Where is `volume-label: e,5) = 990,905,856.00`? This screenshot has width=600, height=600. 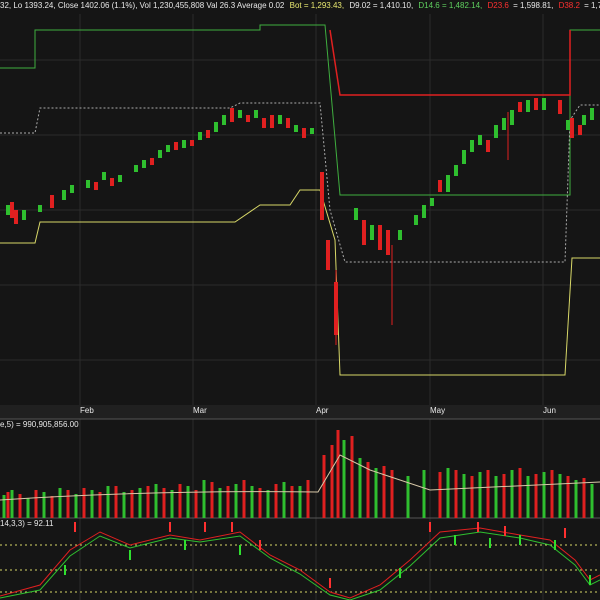
volume-label: e,5) = 990,905,856.00 is located at coordinates (39, 424).